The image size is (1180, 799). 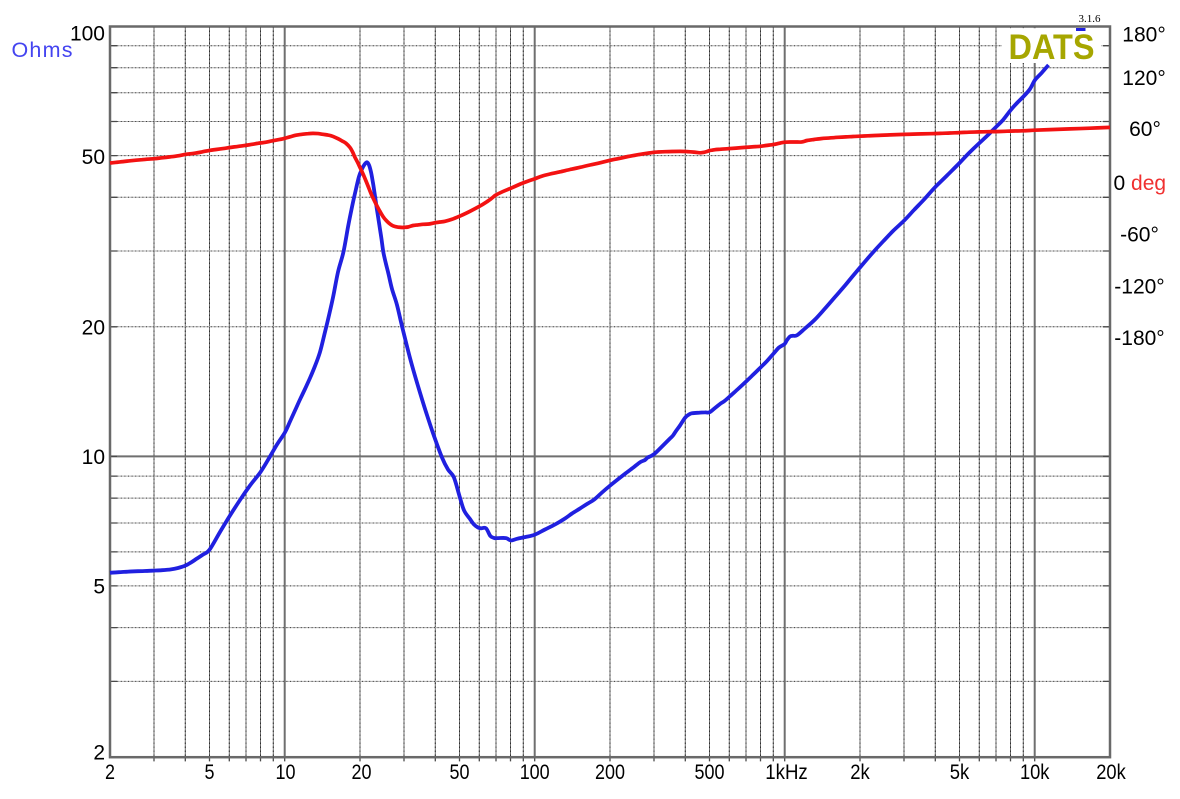 I want to click on svg-text: DATS, so click(x=1052, y=47).